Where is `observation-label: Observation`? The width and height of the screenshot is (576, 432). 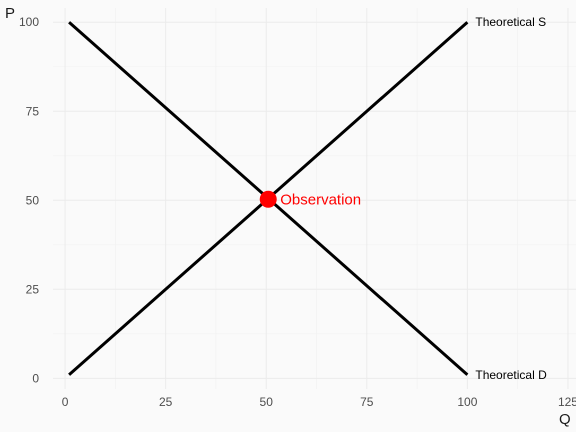
observation-label: Observation is located at coordinates (320, 200).